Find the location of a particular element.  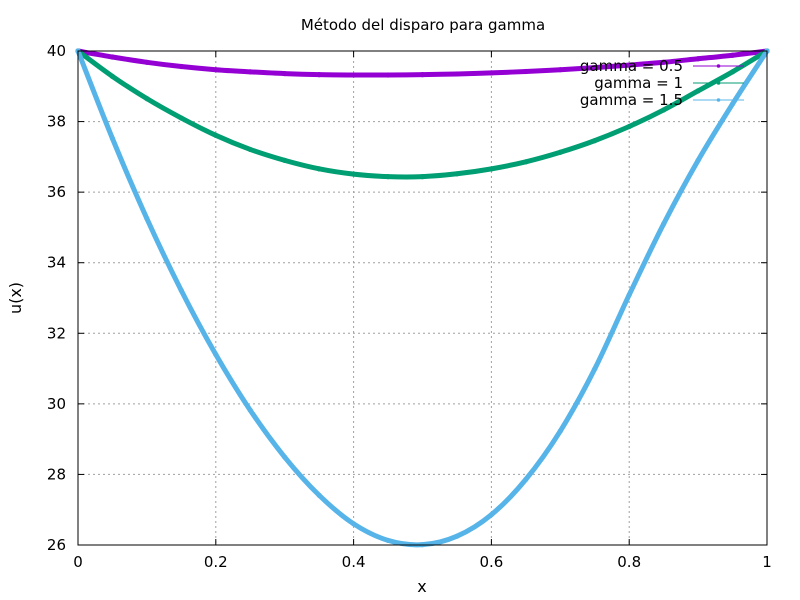

y-tick-label: 34 is located at coordinates (56, 263).